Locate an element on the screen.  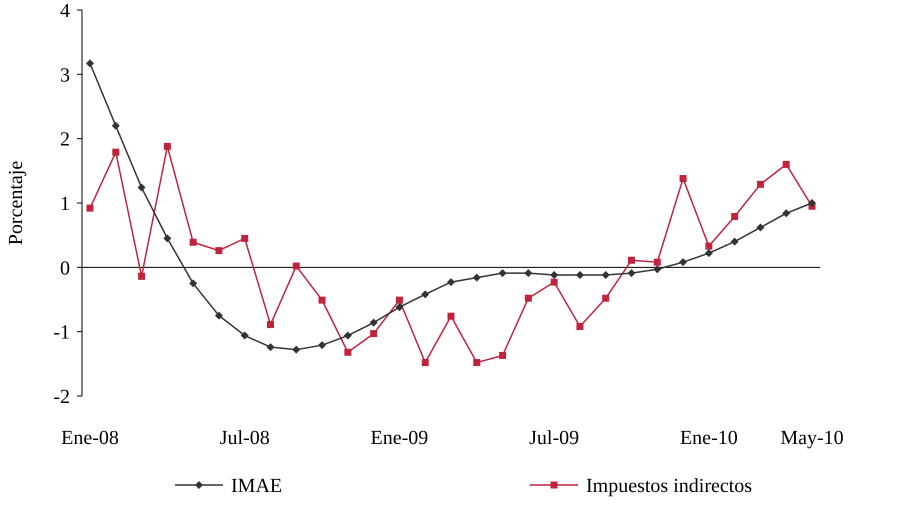
y-tick-label: 2 is located at coordinates (65, 139).